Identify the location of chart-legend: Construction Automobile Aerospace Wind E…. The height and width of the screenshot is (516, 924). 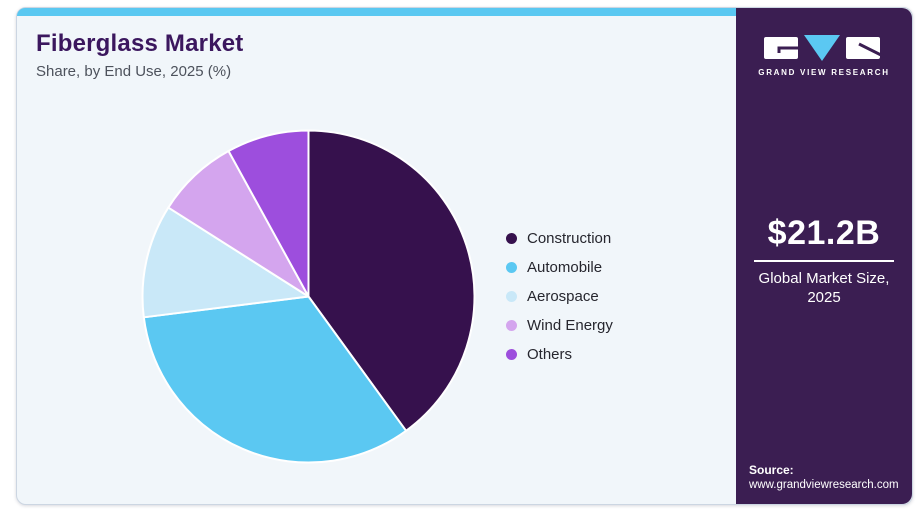
(559, 300).